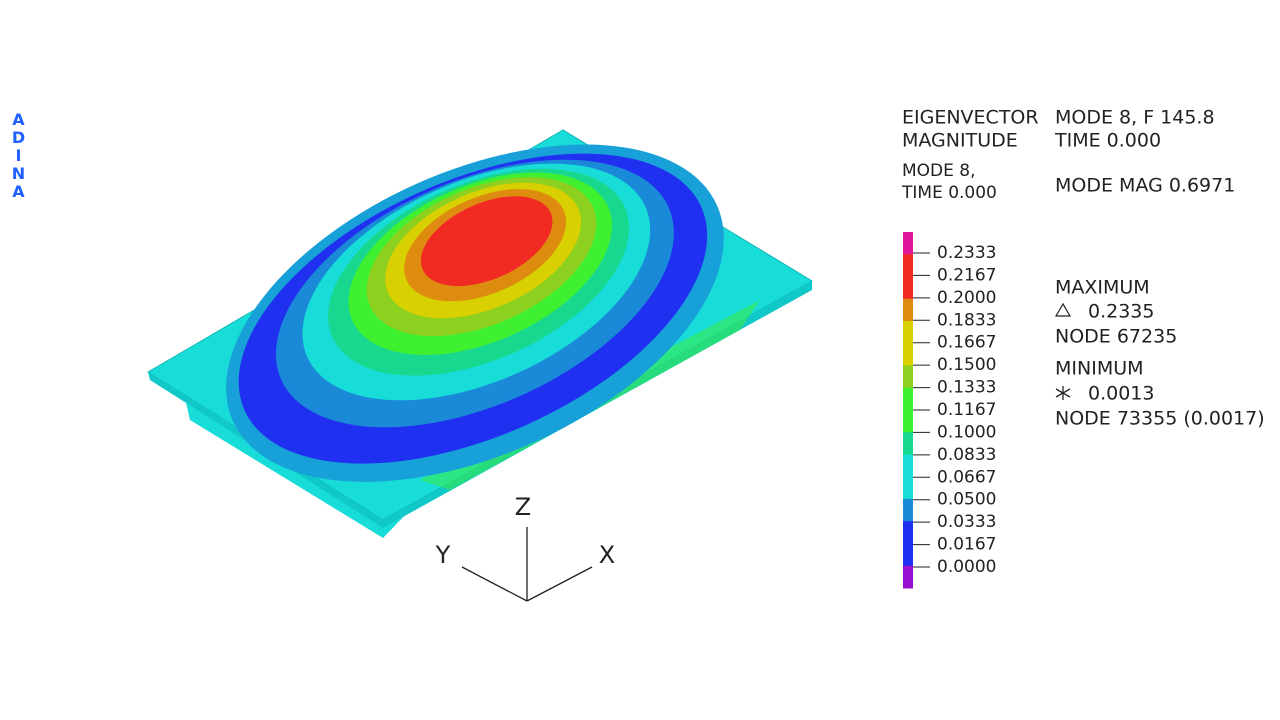  Describe the element at coordinates (1063, 309) in the screenshot. I see `max-symbol` at that location.